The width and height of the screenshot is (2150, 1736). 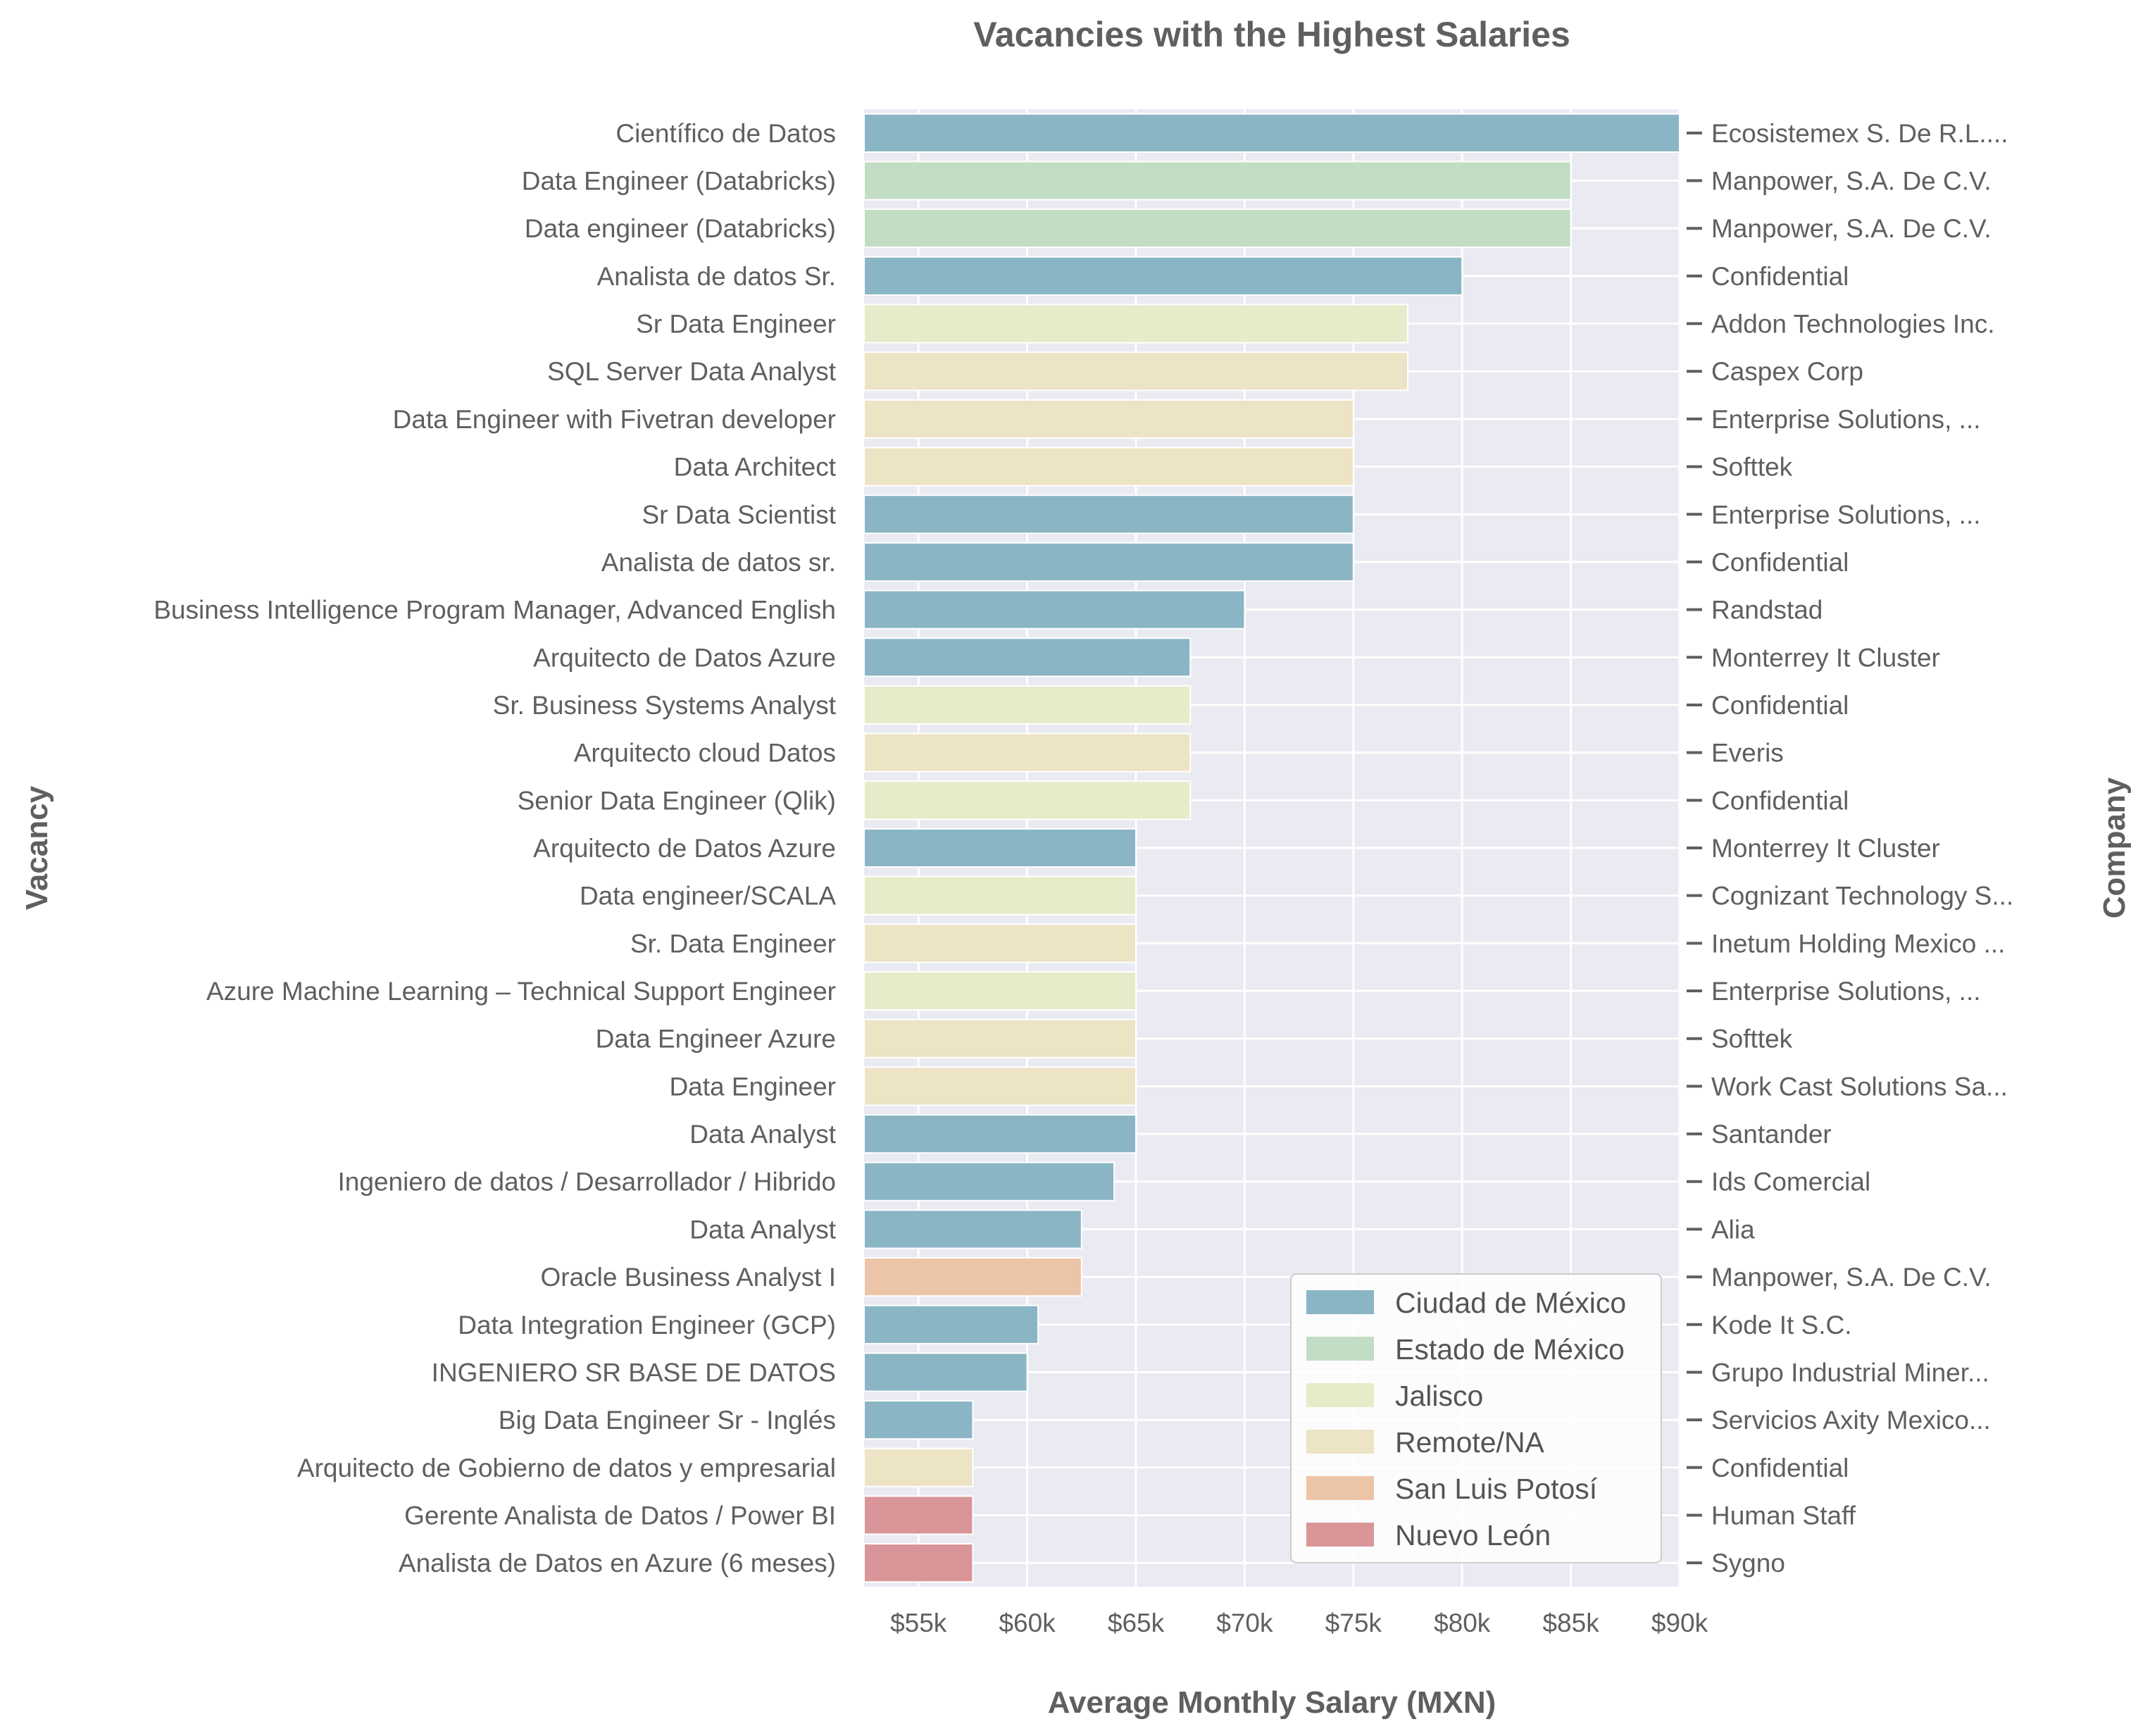 I want to click on vacancy-tick-label: Analista de Datos en Azure (6 meses), so click(x=617, y=1563).